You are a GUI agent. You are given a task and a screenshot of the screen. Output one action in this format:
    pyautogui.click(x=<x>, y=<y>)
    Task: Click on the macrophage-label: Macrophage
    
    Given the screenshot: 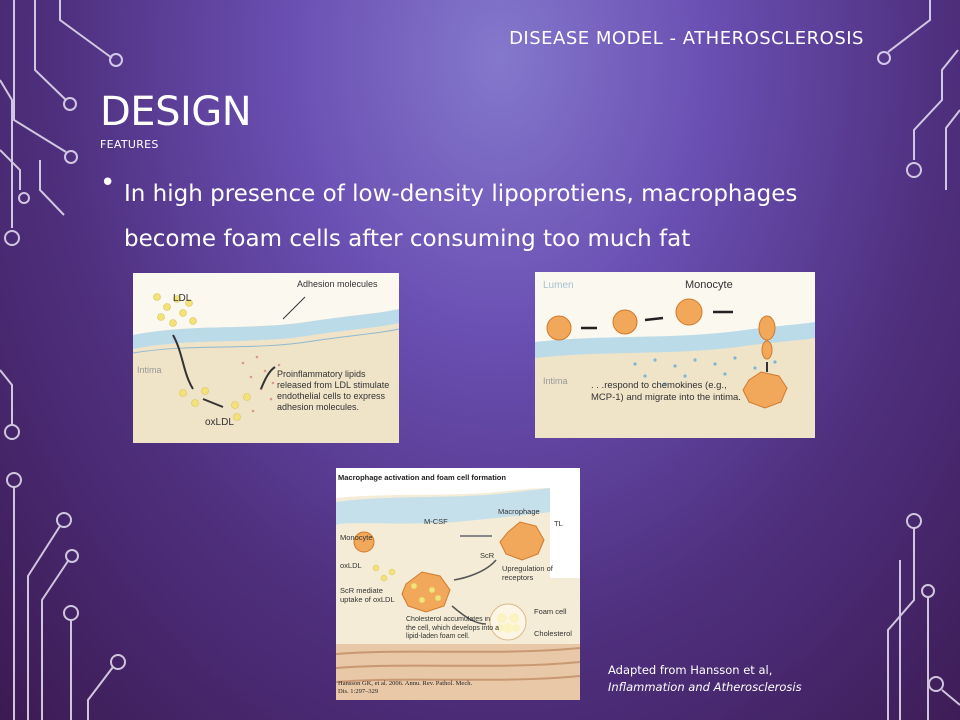 What is the action you would take?
    pyautogui.click(x=519, y=511)
    